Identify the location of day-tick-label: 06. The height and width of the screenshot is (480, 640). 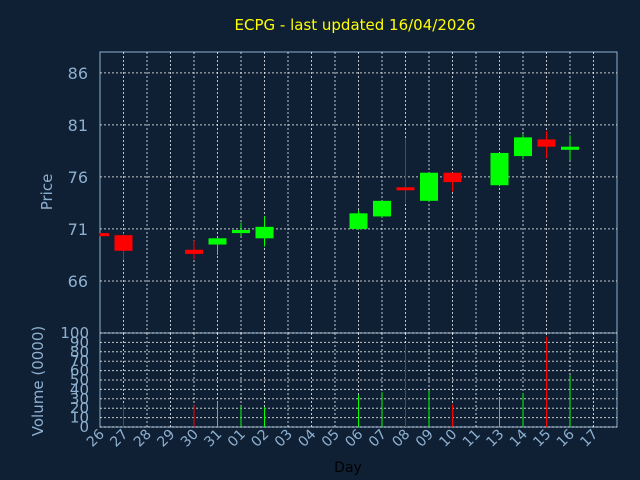
(354, 438).